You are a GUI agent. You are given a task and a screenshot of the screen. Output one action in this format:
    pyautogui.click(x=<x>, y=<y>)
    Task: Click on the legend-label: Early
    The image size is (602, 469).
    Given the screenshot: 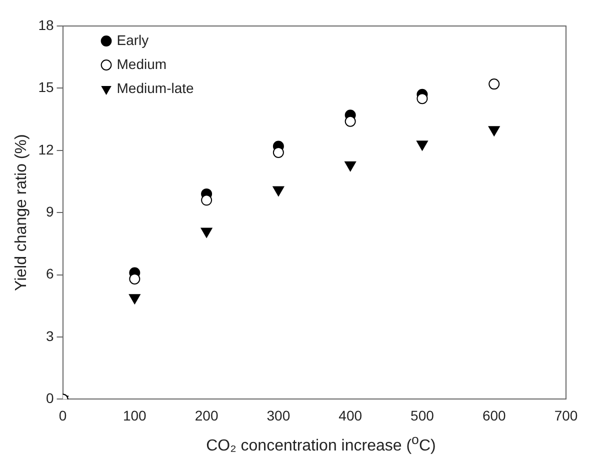 What is the action you would take?
    pyautogui.click(x=132, y=40)
    